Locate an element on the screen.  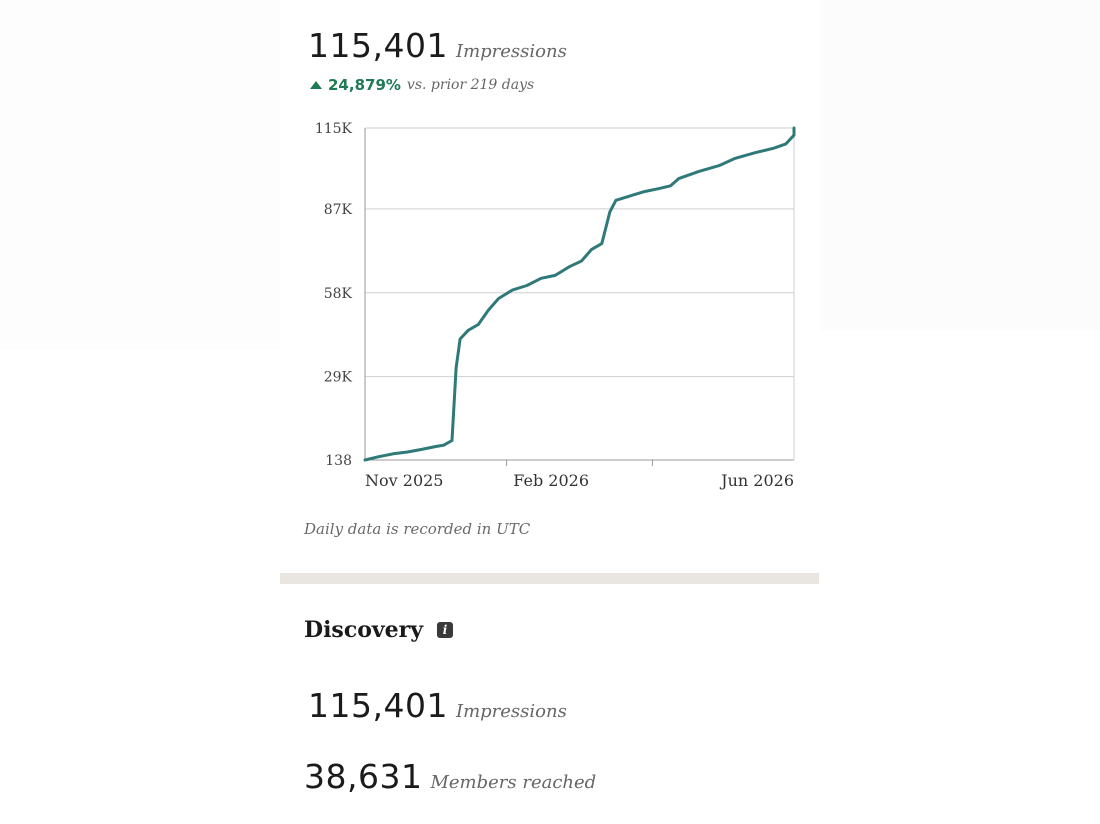
discovery-members: 38,631 Members reached is located at coordinates (450, 776).